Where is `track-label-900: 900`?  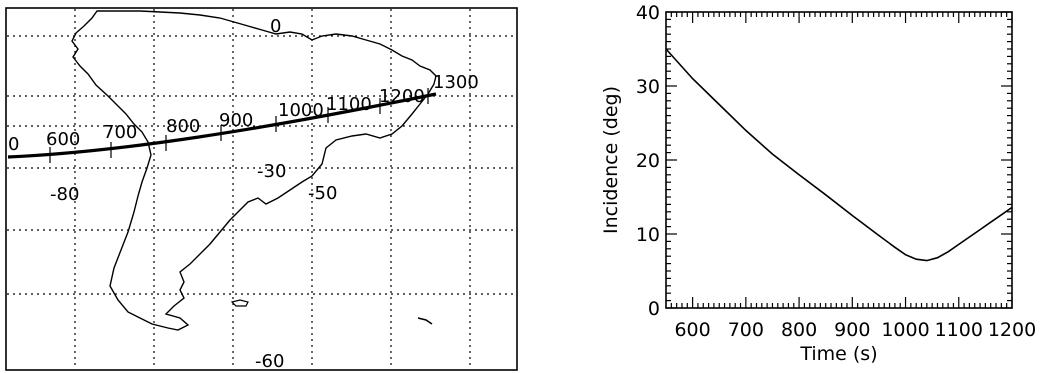 track-label-900: 900 is located at coordinates (236, 120).